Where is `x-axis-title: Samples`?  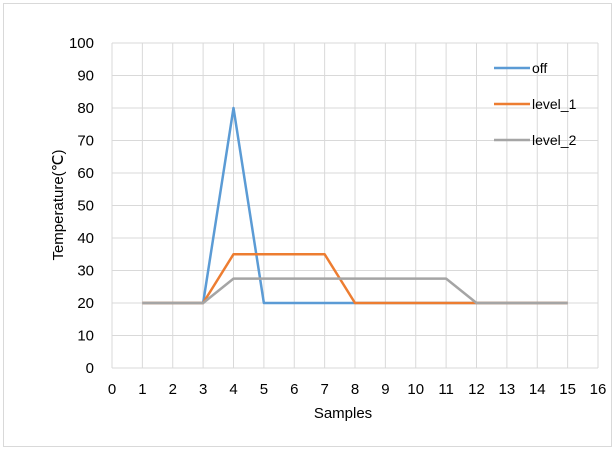
x-axis-title: Samples is located at coordinates (343, 413).